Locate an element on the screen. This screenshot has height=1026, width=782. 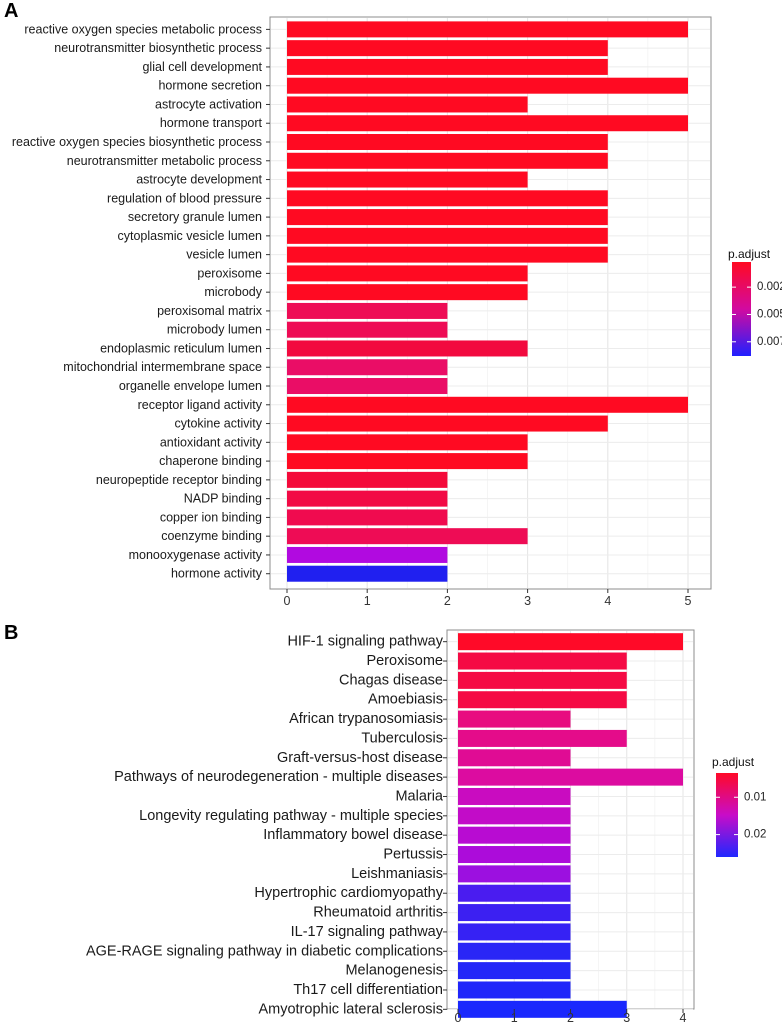
panel-letter: A is located at coordinates (11, 11).